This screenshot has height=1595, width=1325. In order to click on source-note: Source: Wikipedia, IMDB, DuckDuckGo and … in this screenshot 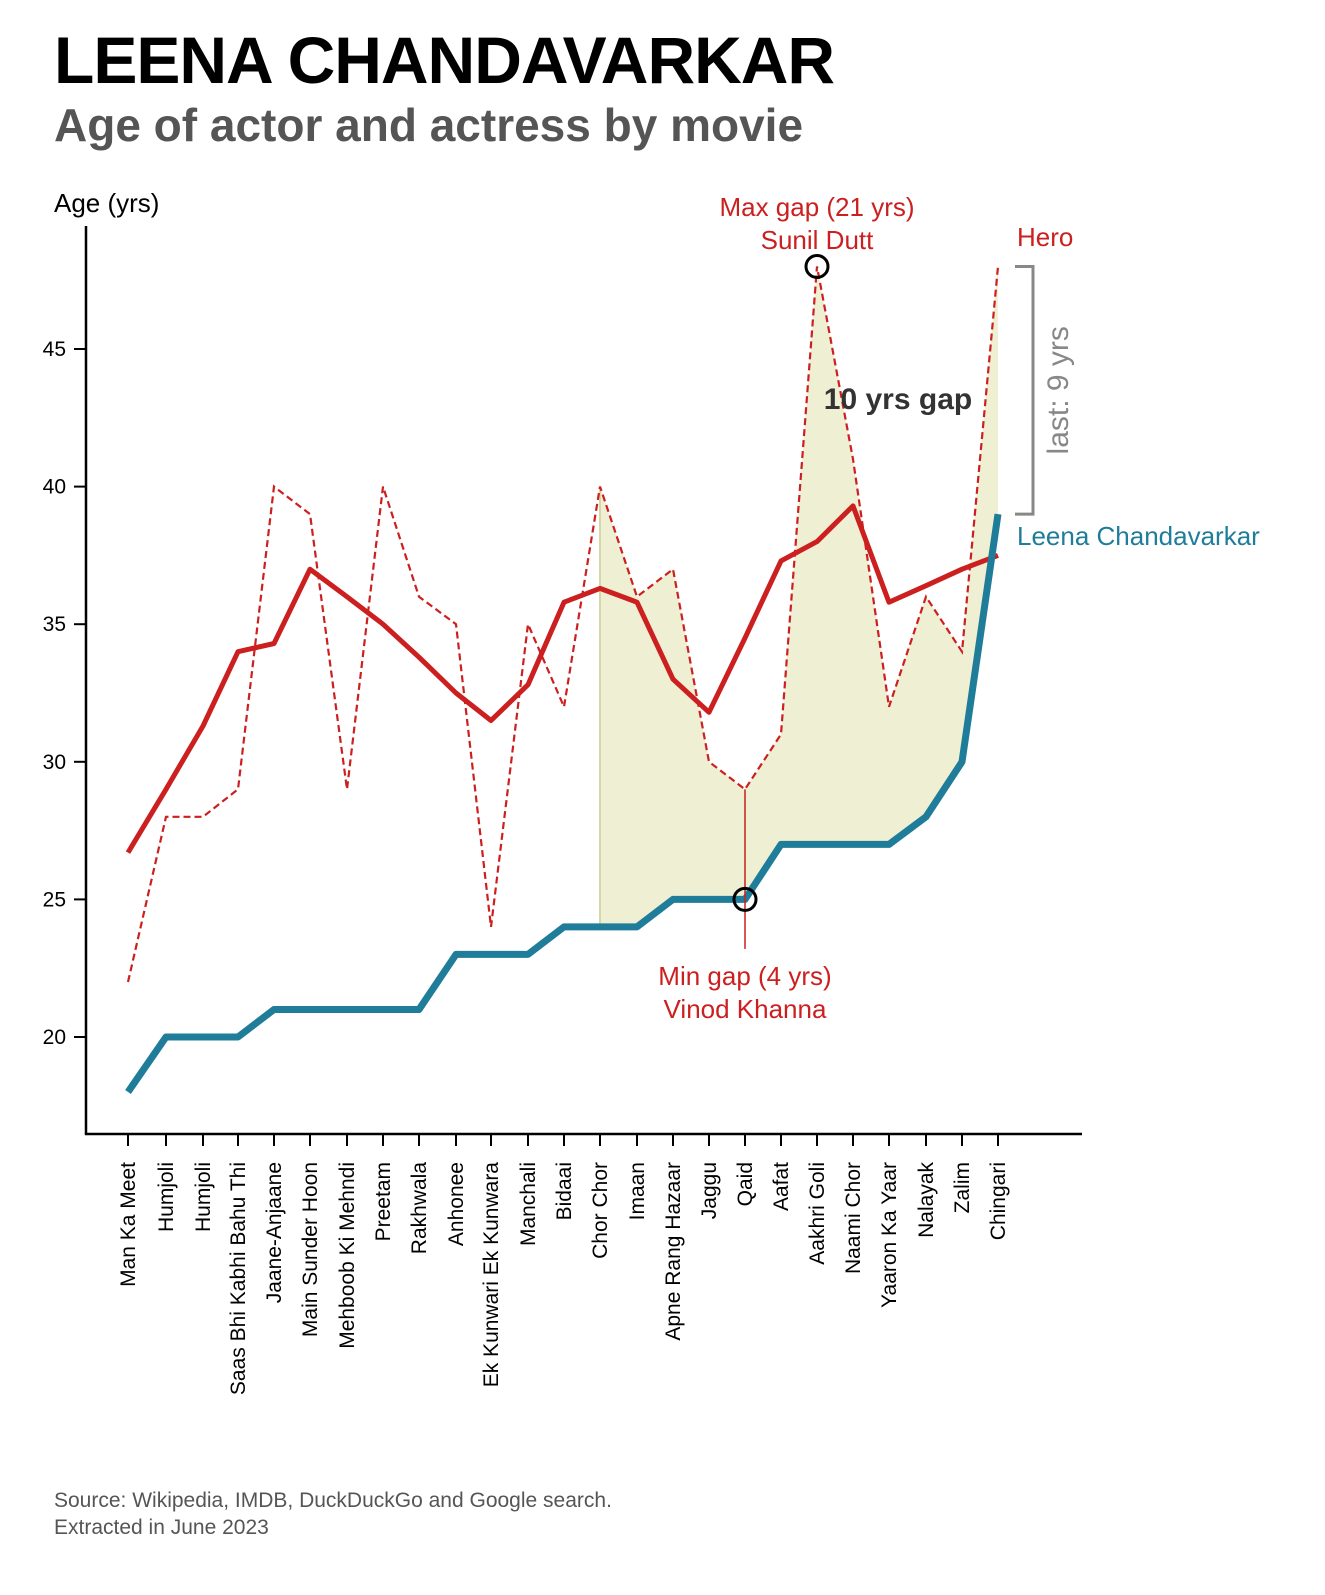, I will do `click(333, 1514)`.